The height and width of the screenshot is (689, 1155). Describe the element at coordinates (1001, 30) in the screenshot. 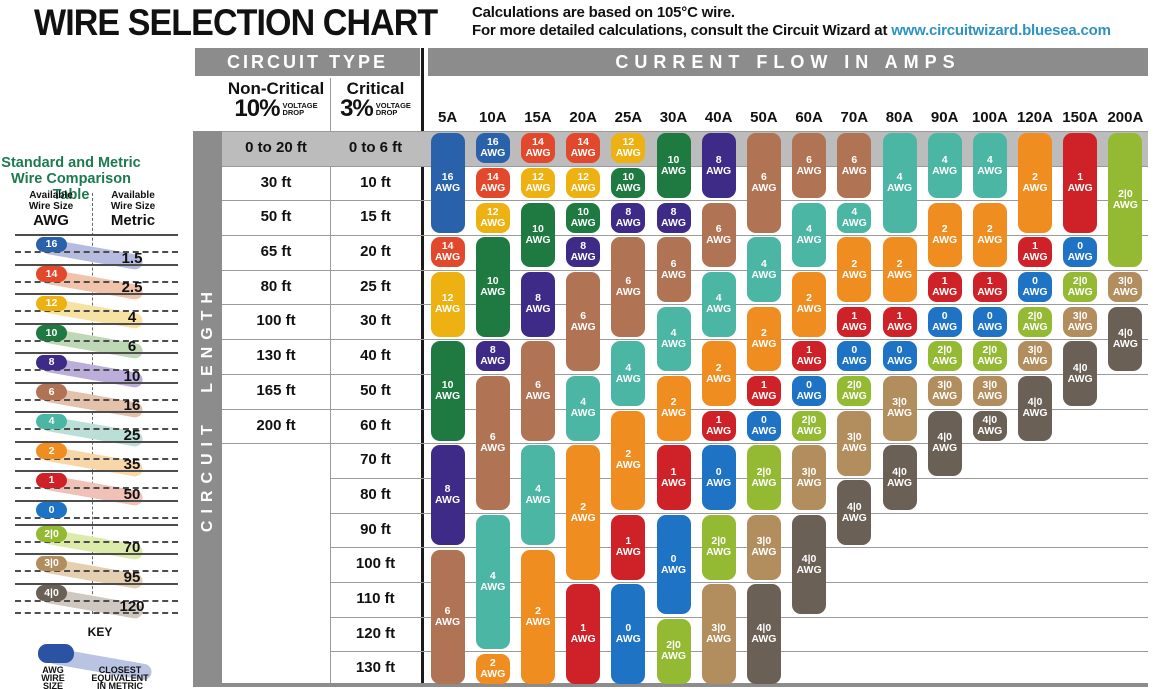

I see `circuit-wizard-link: www.circuitwizard.bluesea.com` at that location.